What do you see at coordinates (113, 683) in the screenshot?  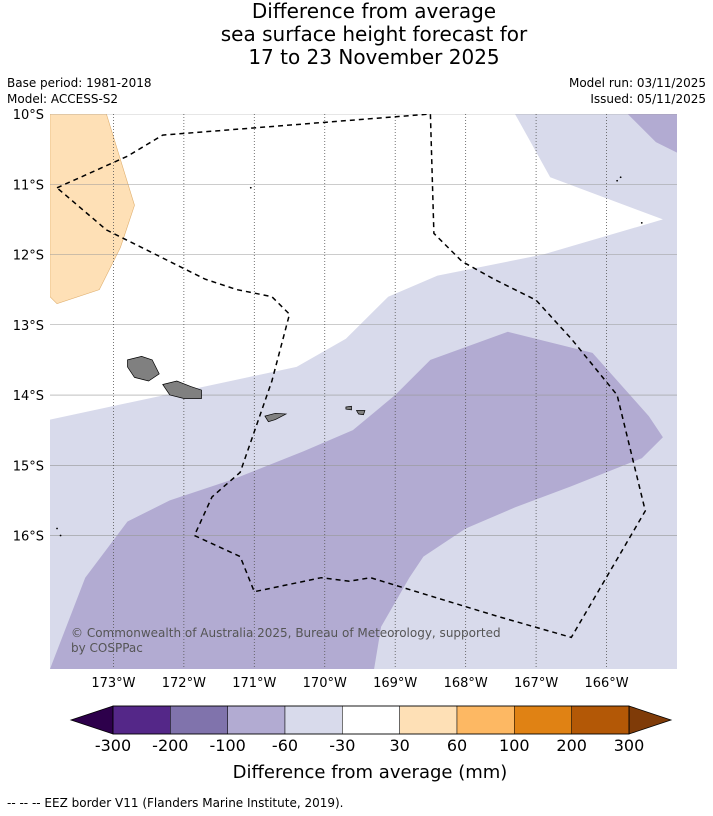 I see `lon-tick-label: 173°W` at bounding box center [113, 683].